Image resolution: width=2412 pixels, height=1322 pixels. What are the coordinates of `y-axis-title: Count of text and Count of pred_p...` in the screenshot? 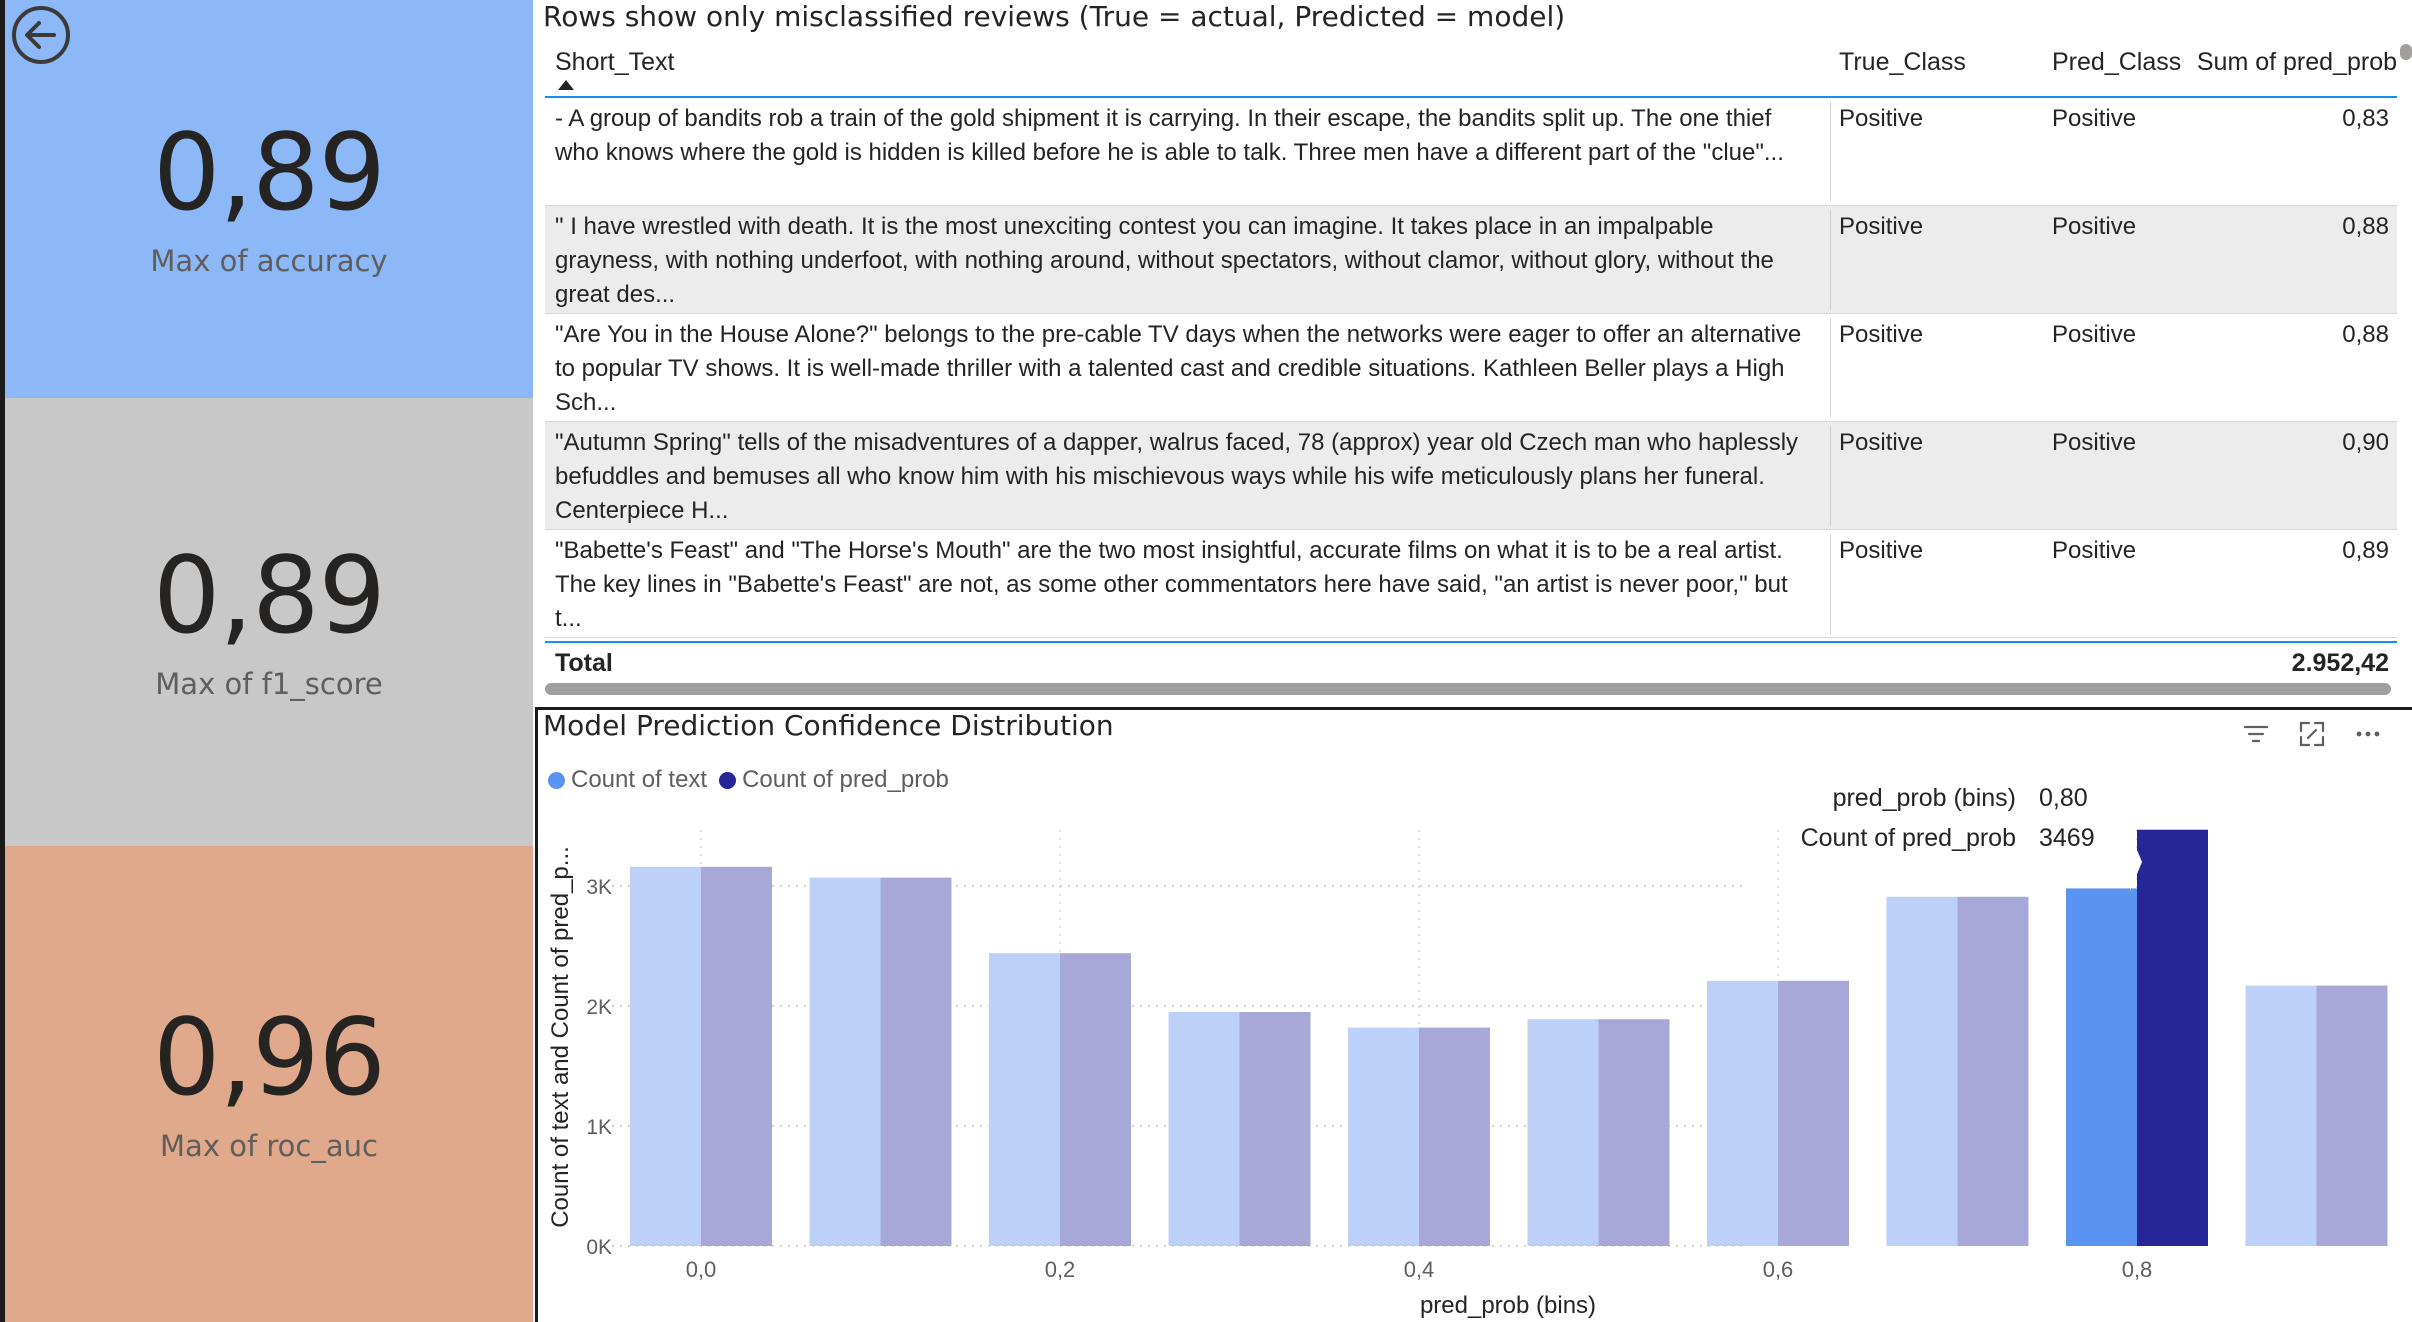 It's located at (560, 1037).